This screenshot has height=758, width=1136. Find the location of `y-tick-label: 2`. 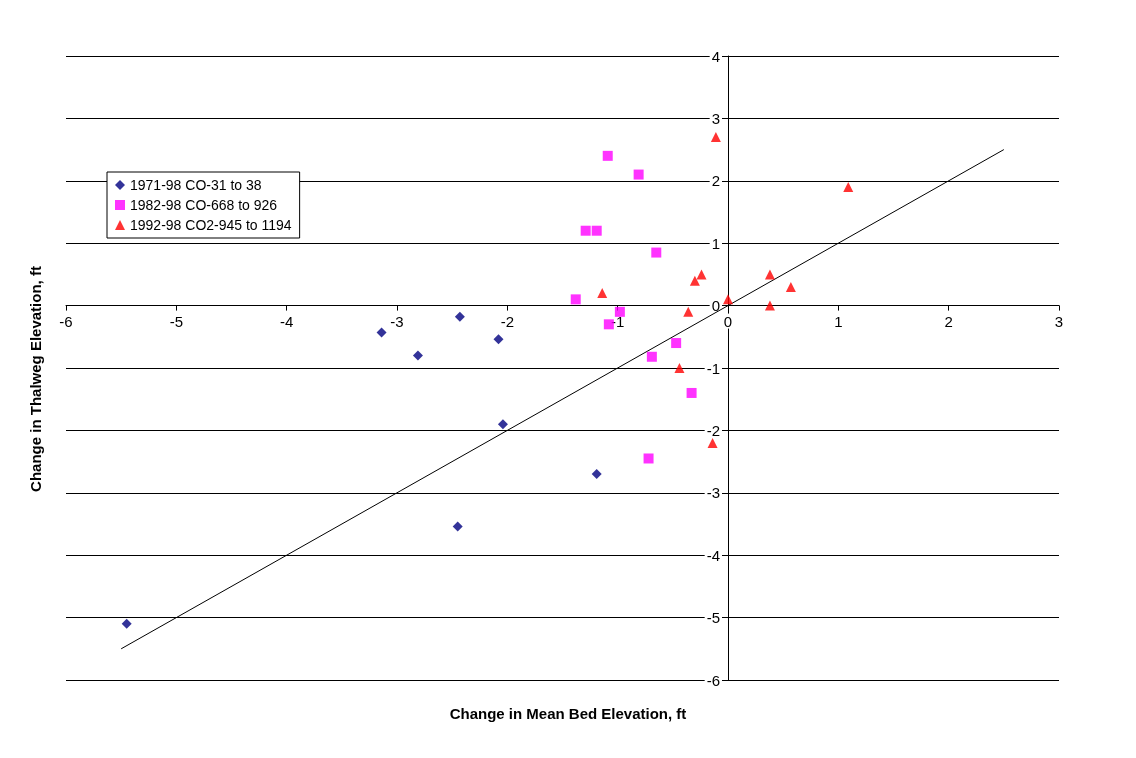

y-tick-label: 2 is located at coordinates (715, 181).